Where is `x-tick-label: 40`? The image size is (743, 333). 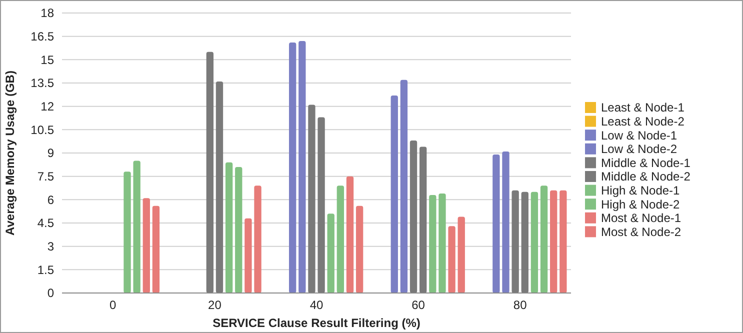
x-tick-label: 40 is located at coordinates (317, 305).